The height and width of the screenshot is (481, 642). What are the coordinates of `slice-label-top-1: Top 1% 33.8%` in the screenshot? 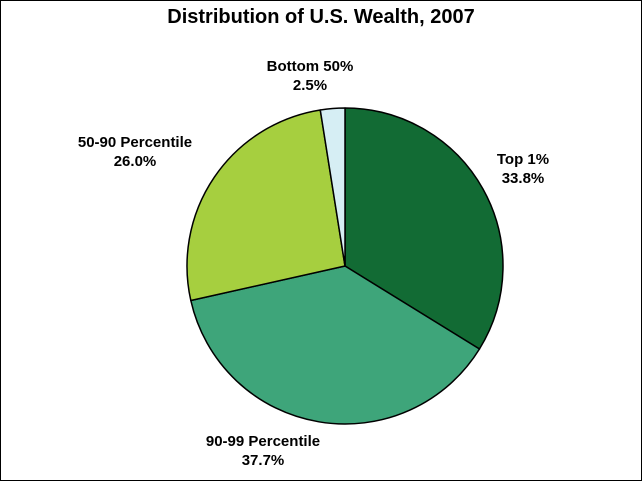 It's located at (523, 169).